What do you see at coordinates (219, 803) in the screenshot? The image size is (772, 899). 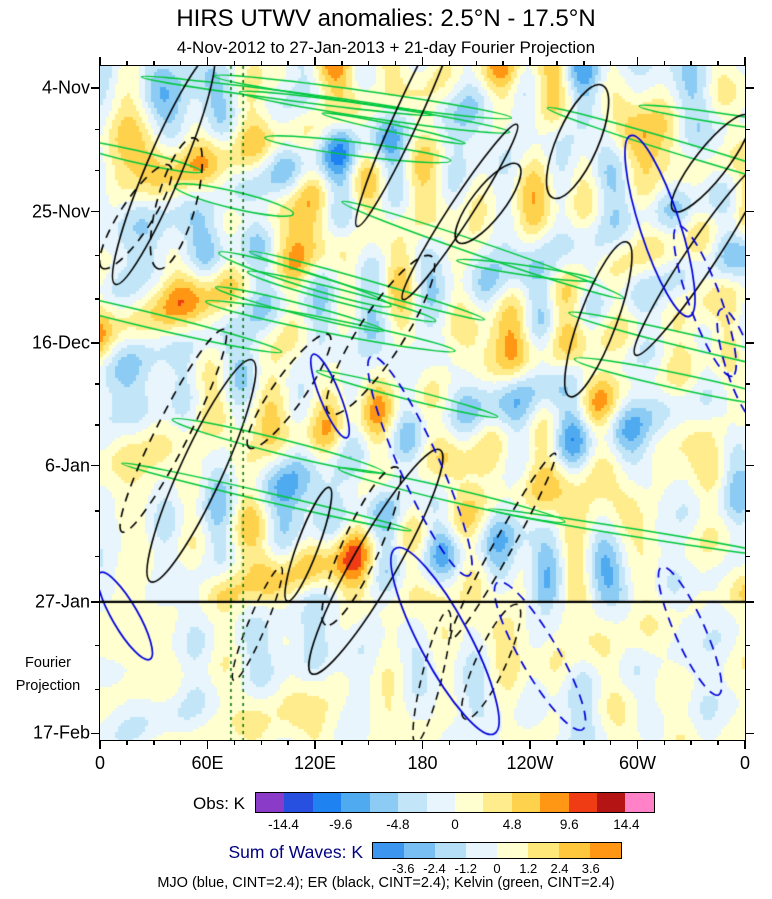 I see `obs-colorbar-label: Obs: K` at bounding box center [219, 803].